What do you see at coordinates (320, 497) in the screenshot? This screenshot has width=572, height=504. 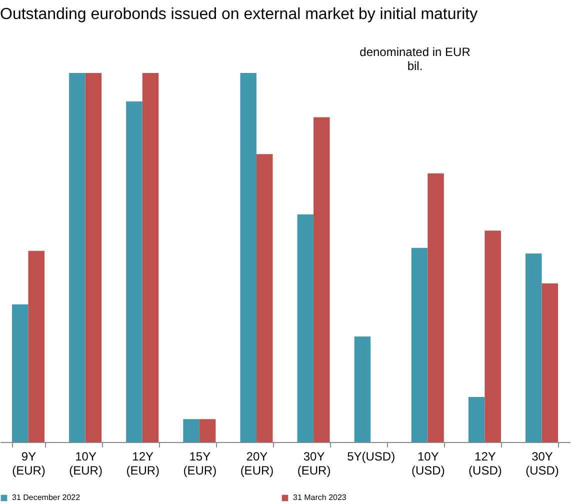 I see `legend-label: 31 March 2023` at bounding box center [320, 497].